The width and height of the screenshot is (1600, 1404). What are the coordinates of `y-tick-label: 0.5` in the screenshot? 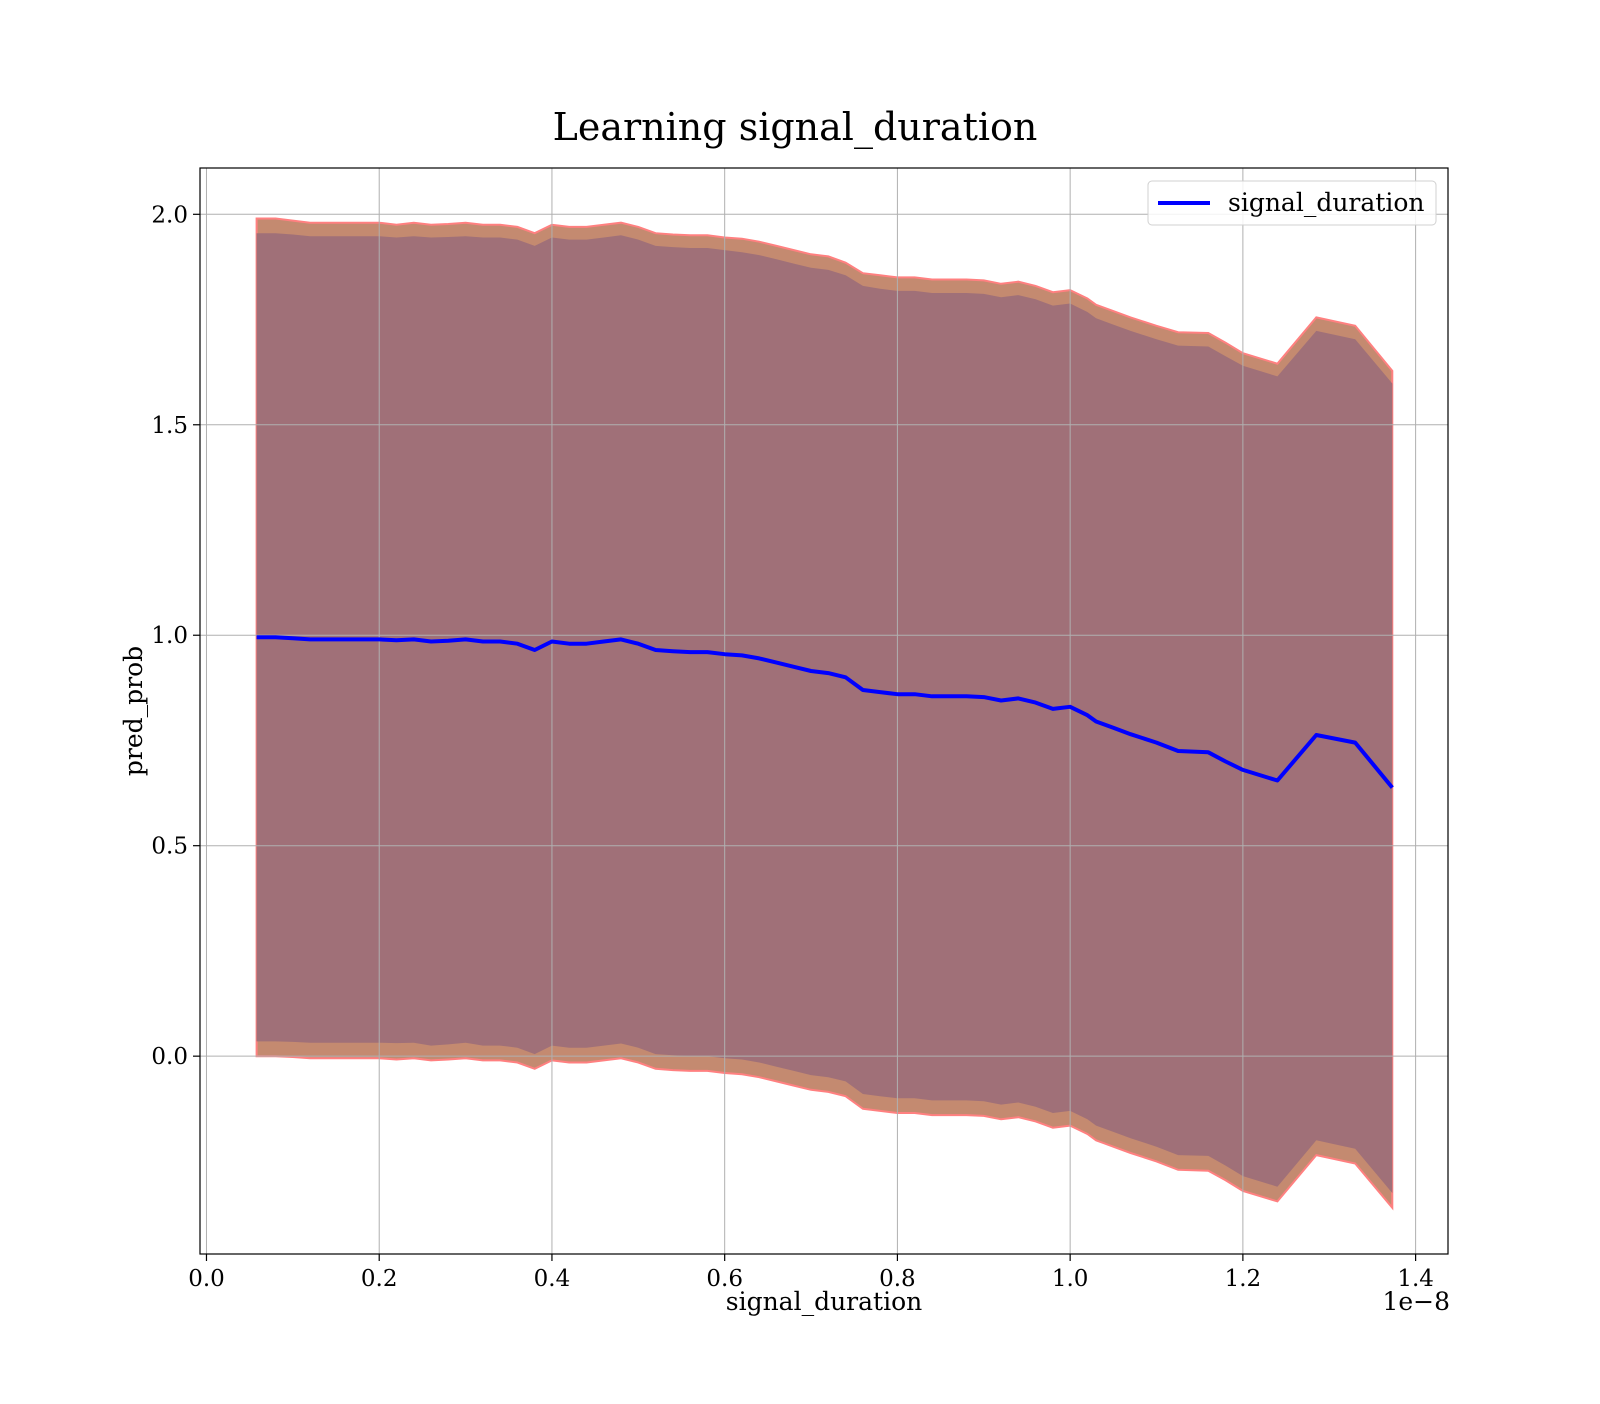 It's located at (169, 847).